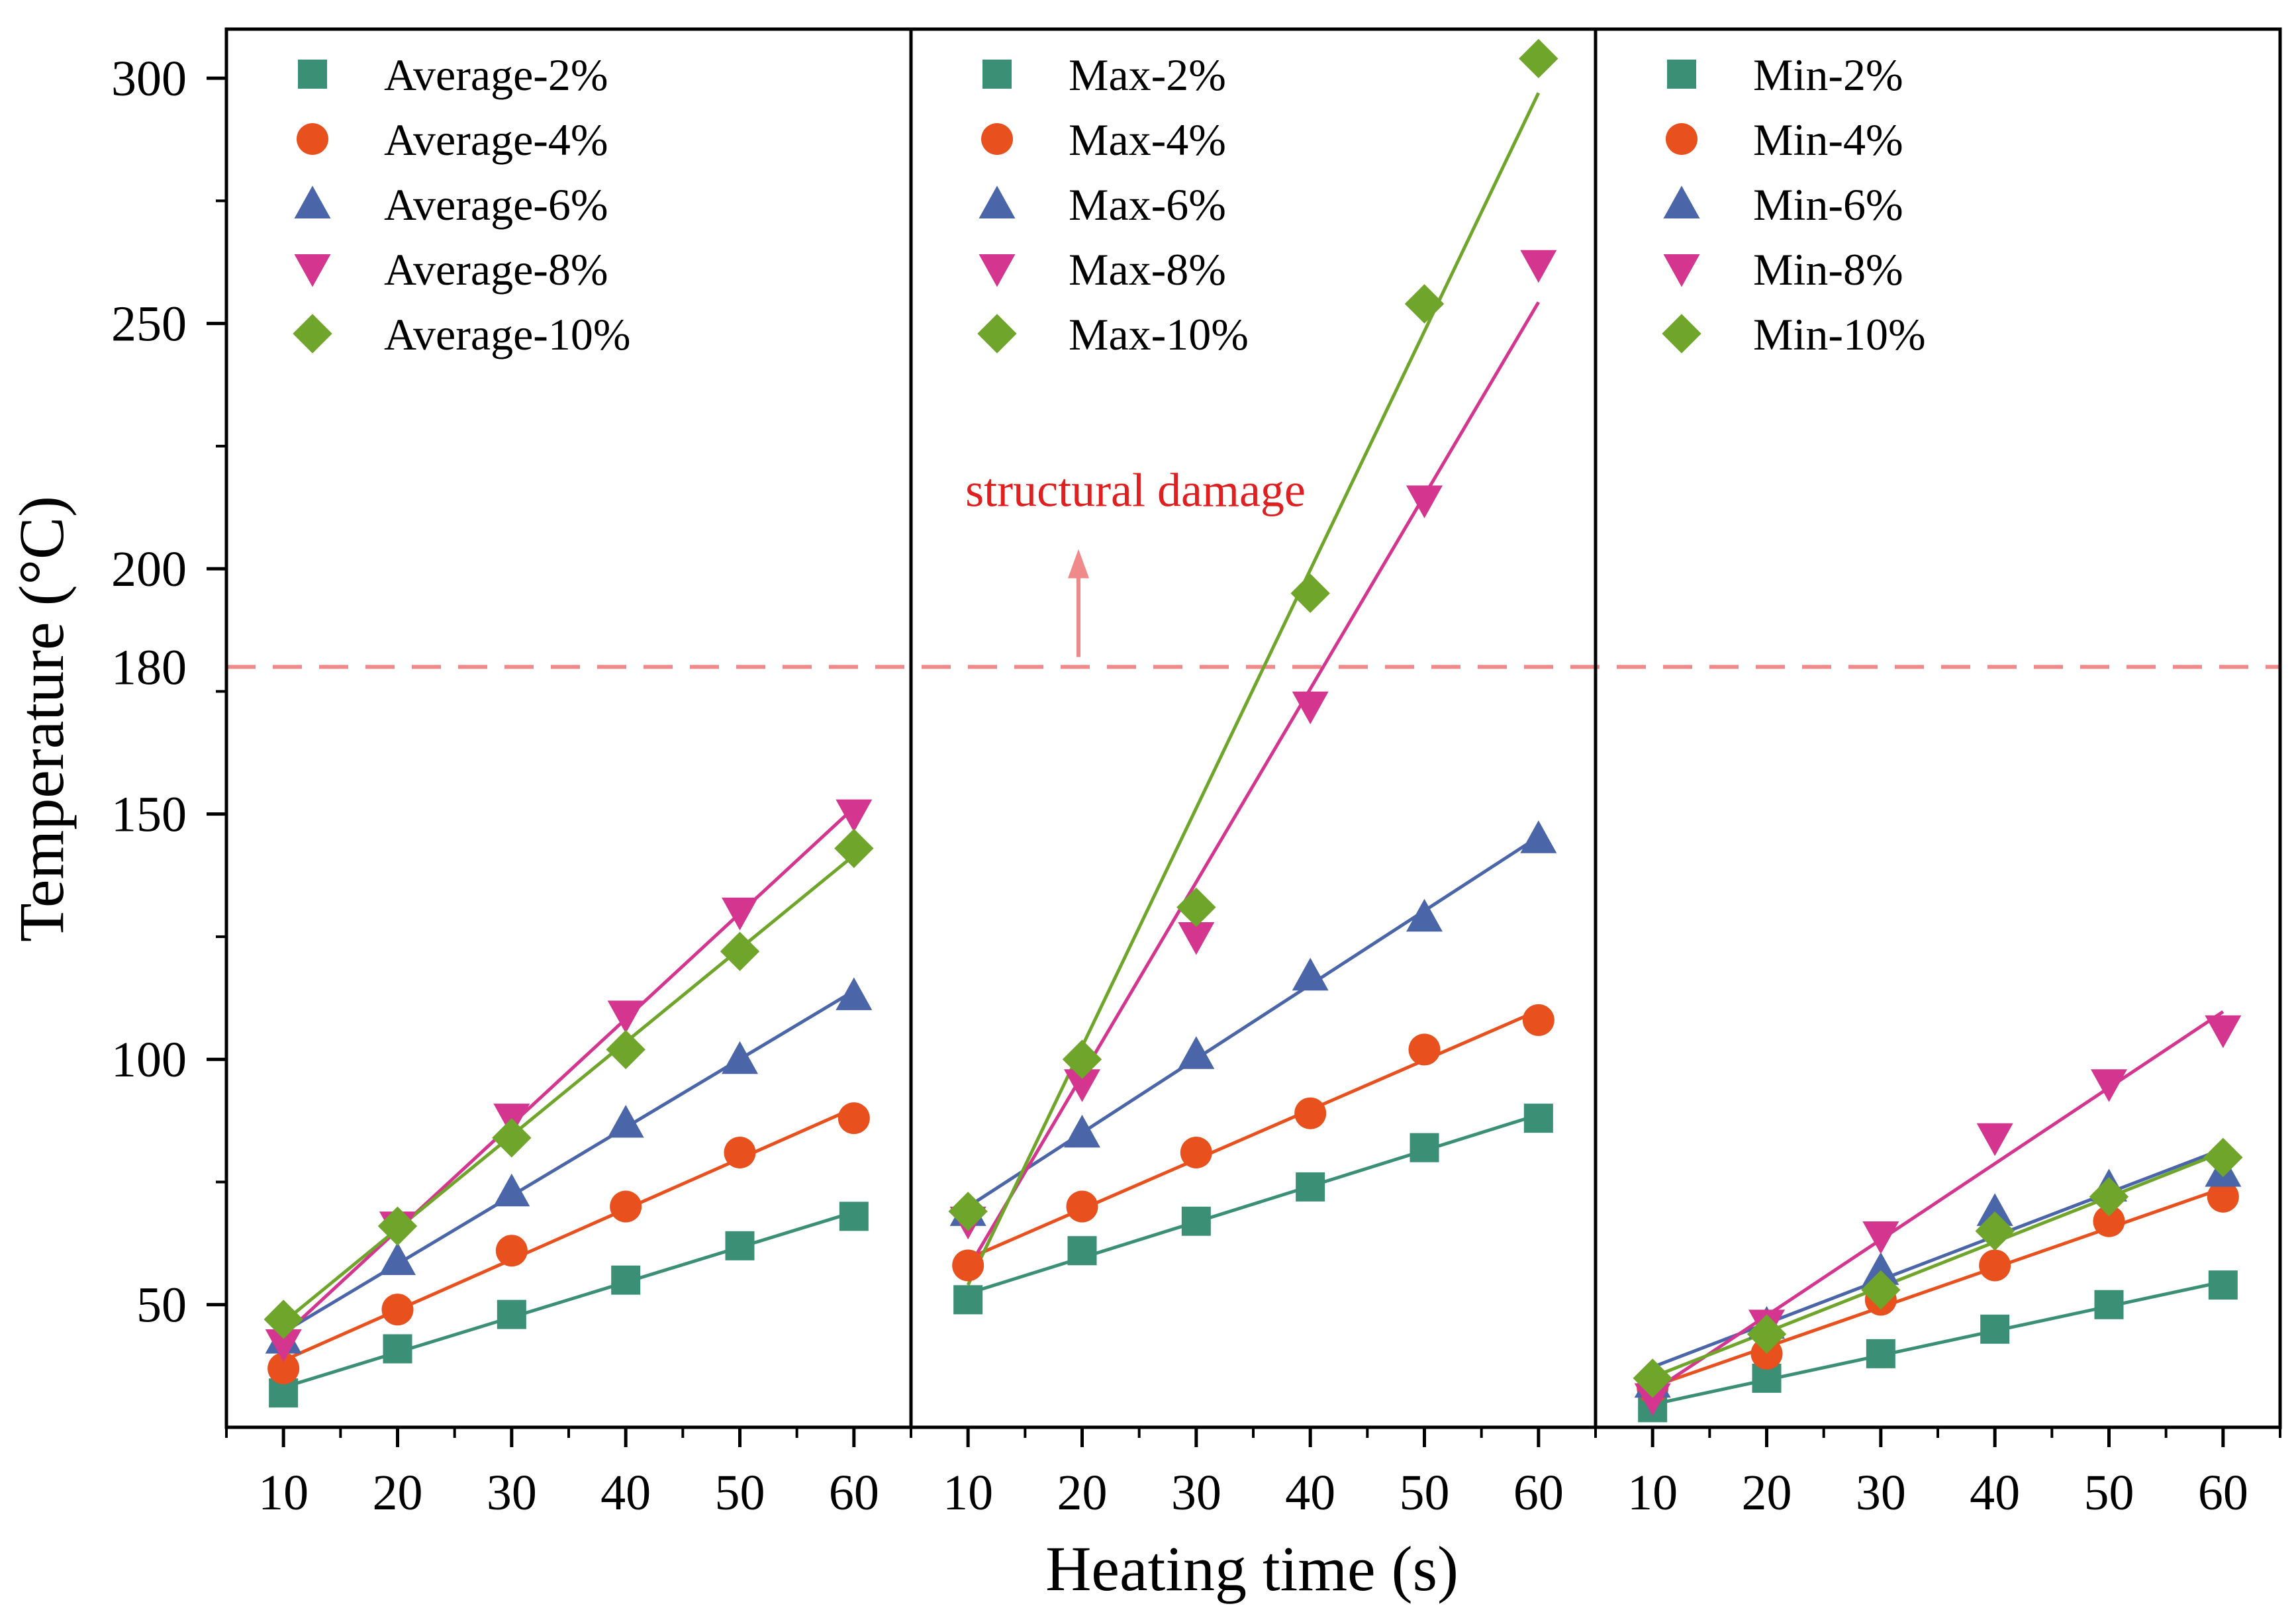  I want to click on legend-marker-average-10pct, so click(312, 334).